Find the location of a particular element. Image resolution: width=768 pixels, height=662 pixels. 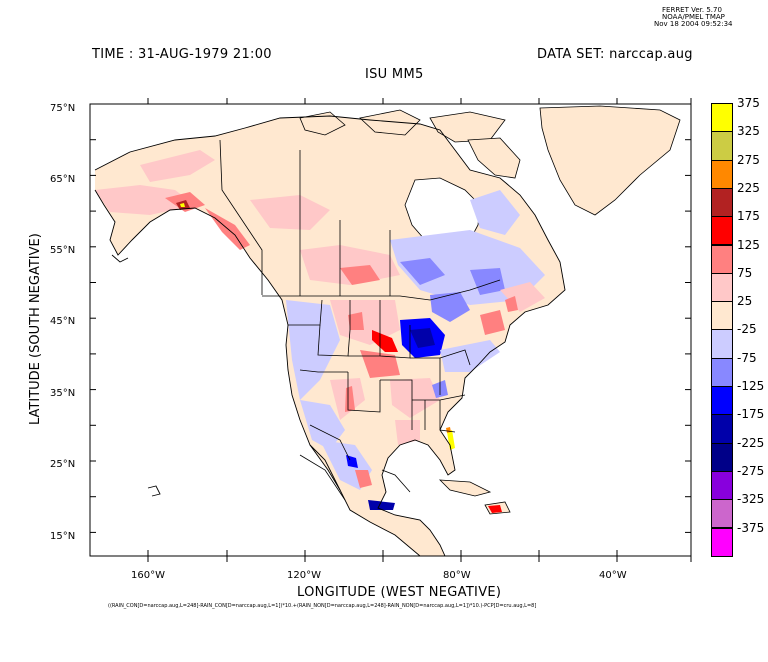

model-title: ISU MM5 is located at coordinates (394, 74).